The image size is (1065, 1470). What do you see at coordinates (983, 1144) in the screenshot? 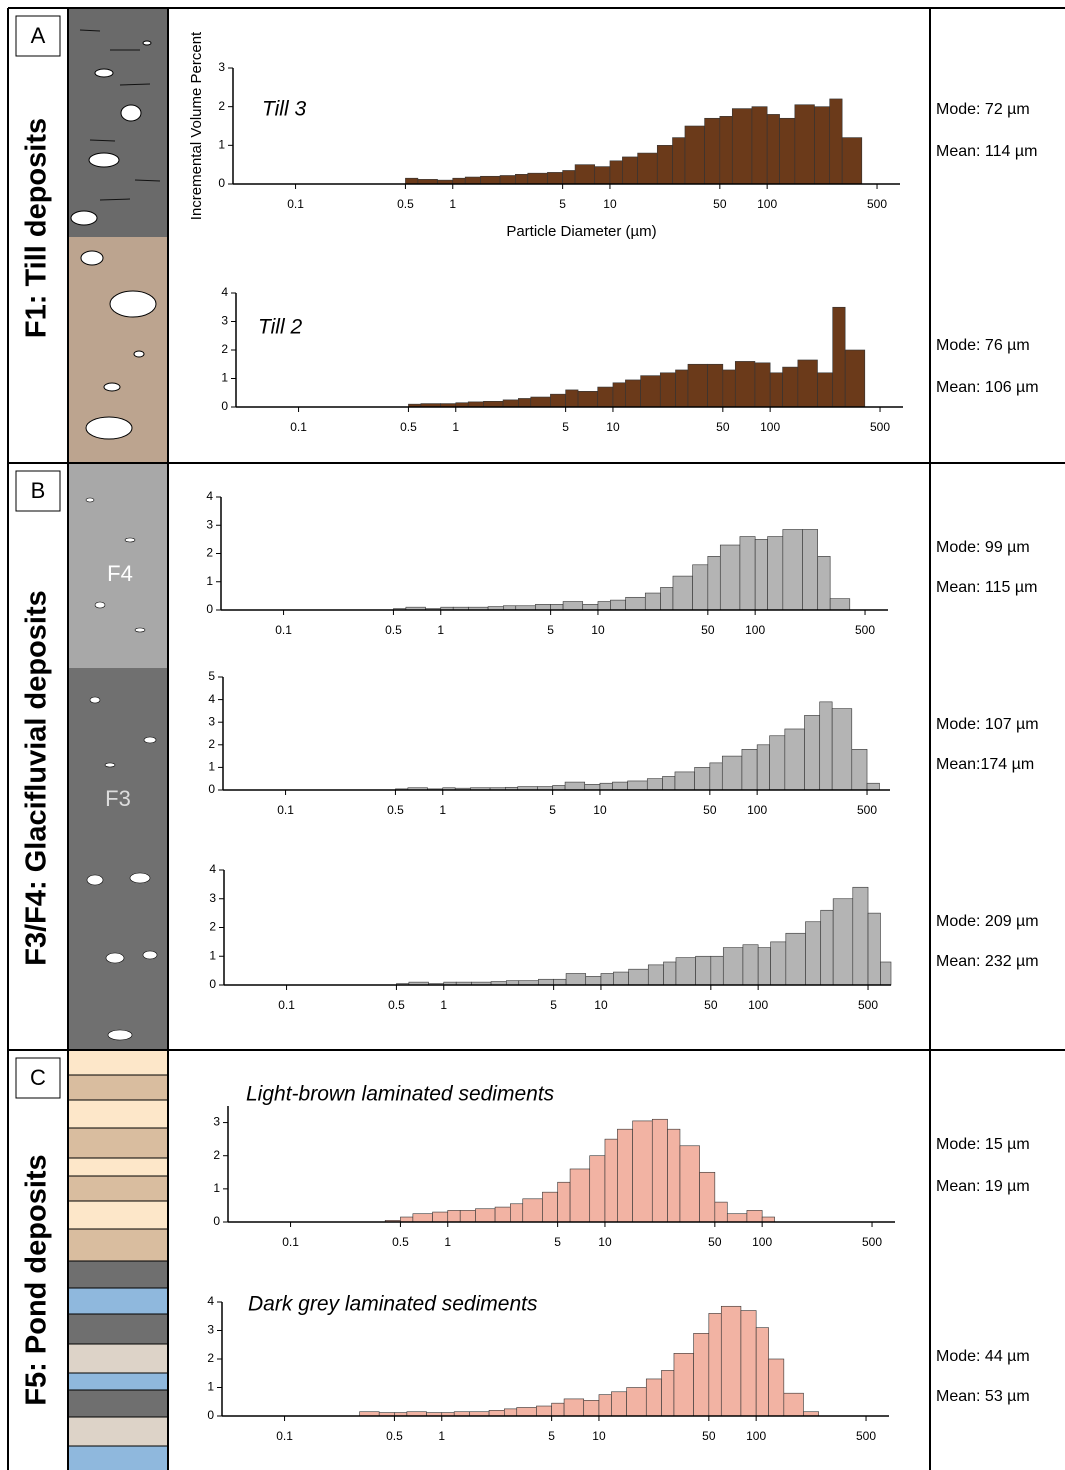
I see `stat-annotation: Mode: 15 µm` at bounding box center [983, 1144].